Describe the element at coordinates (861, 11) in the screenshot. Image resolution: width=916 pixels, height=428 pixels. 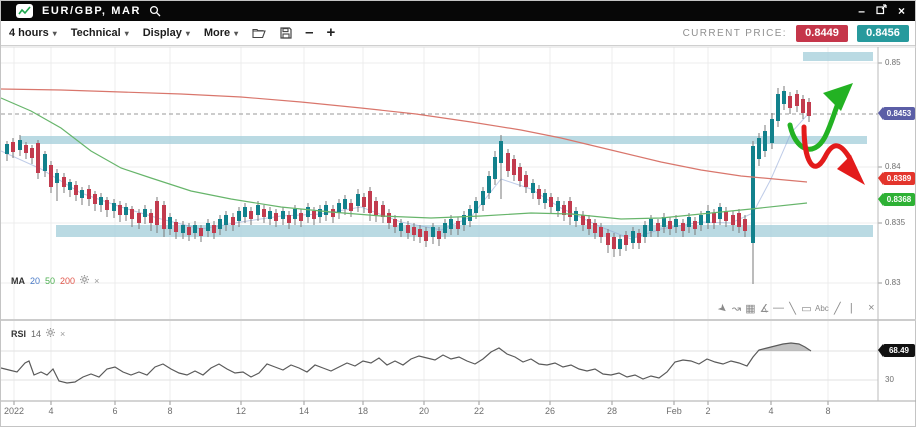
I see `minimize-button: –` at that location.